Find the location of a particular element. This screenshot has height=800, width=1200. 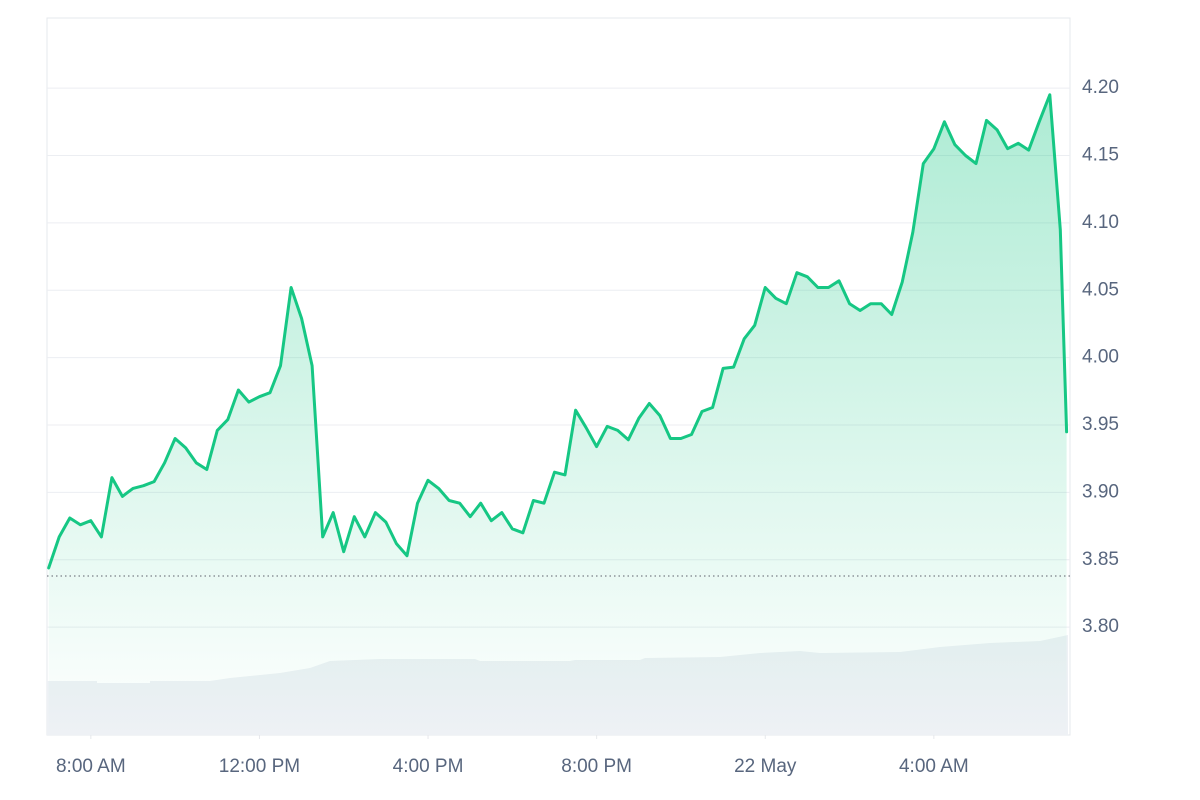

y-tick-label: 4.00 is located at coordinates (1100, 357).